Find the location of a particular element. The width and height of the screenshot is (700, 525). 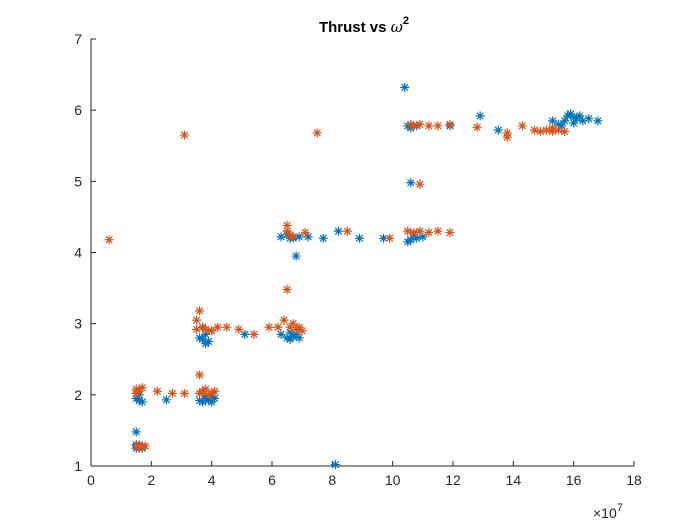

x-exponent-label: ×10⁷ is located at coordinates (608, 511).